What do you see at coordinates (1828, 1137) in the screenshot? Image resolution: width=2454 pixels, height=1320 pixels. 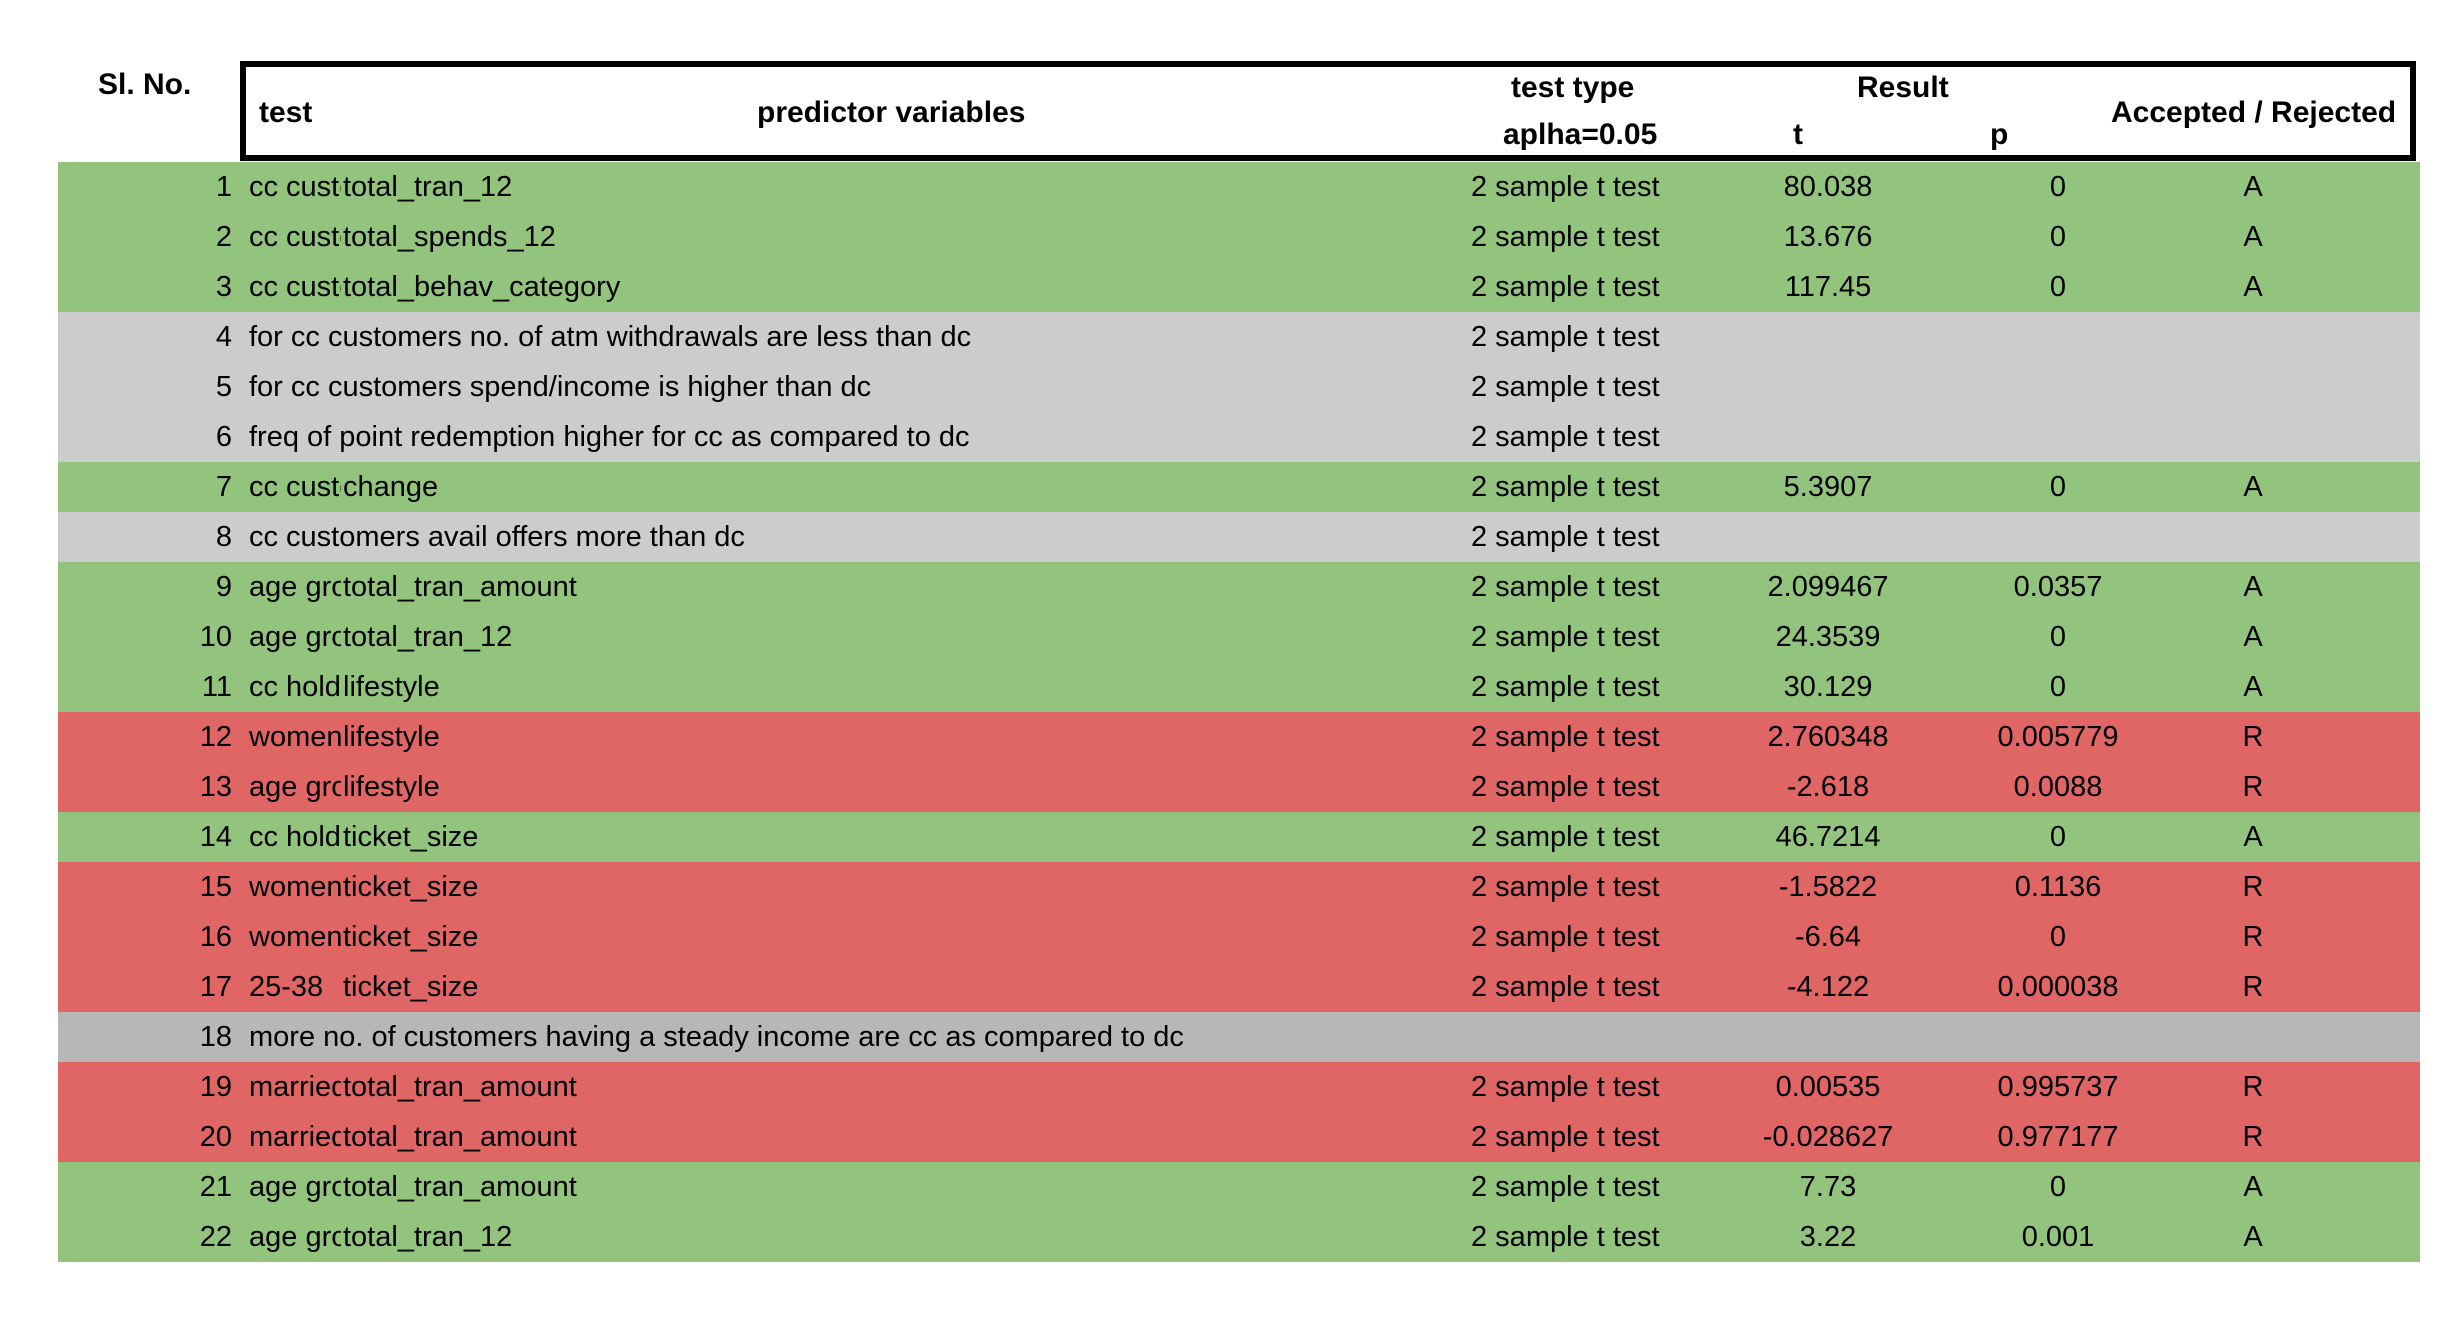 I see `row-t-value: -0.028627` at bounding box center [1828, 1137].